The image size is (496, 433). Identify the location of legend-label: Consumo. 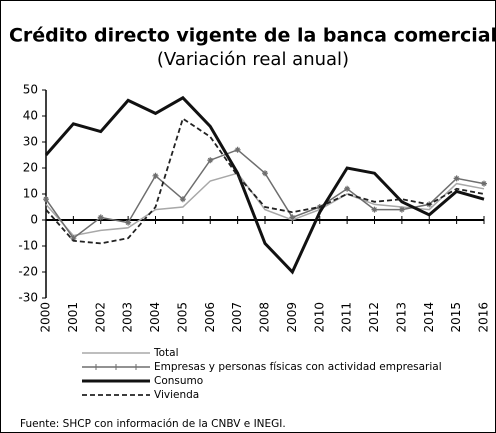
(178, 381).